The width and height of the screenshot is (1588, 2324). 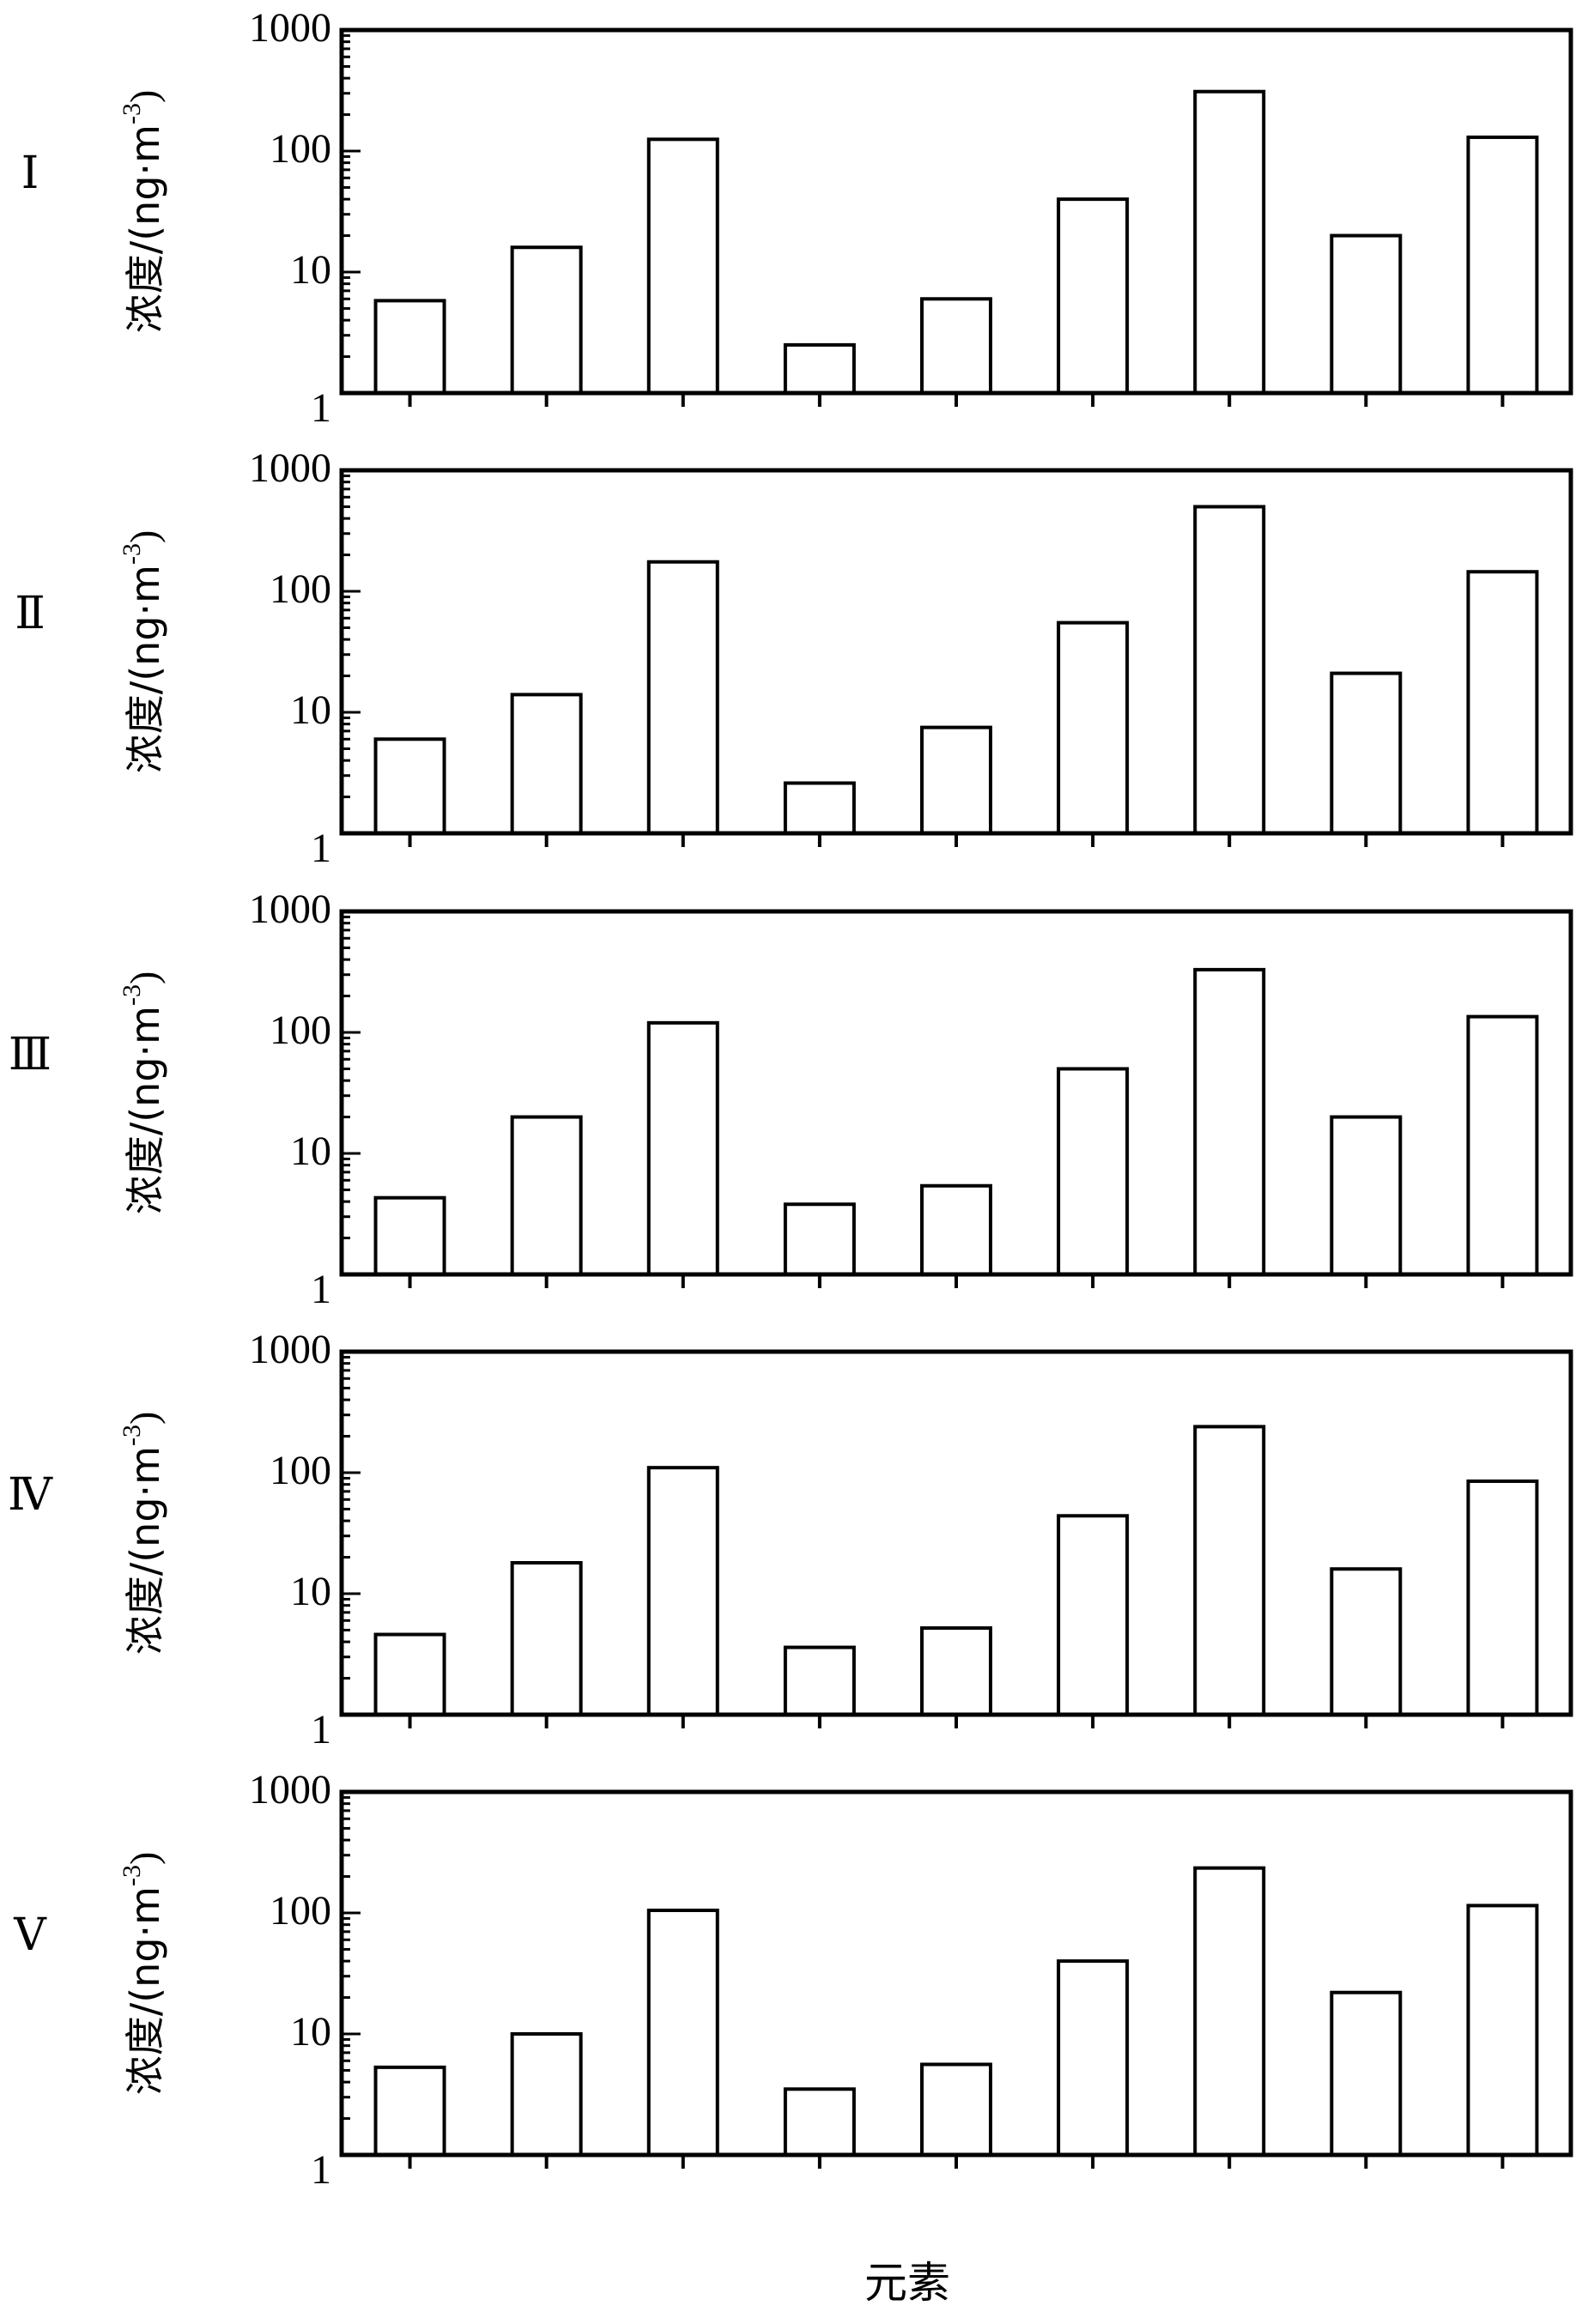 I want to click on panel-label: Ⅳ, so click(x=30, y=1495).